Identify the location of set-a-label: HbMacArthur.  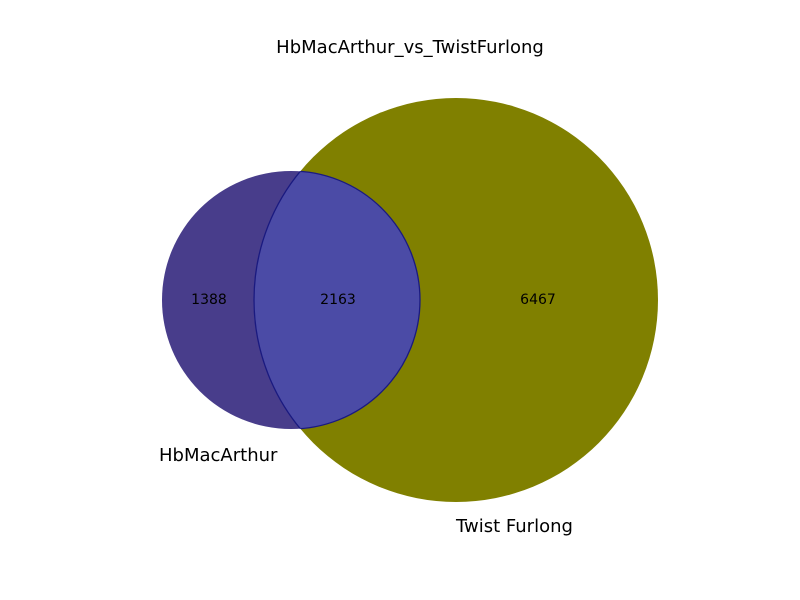
(218, 455).